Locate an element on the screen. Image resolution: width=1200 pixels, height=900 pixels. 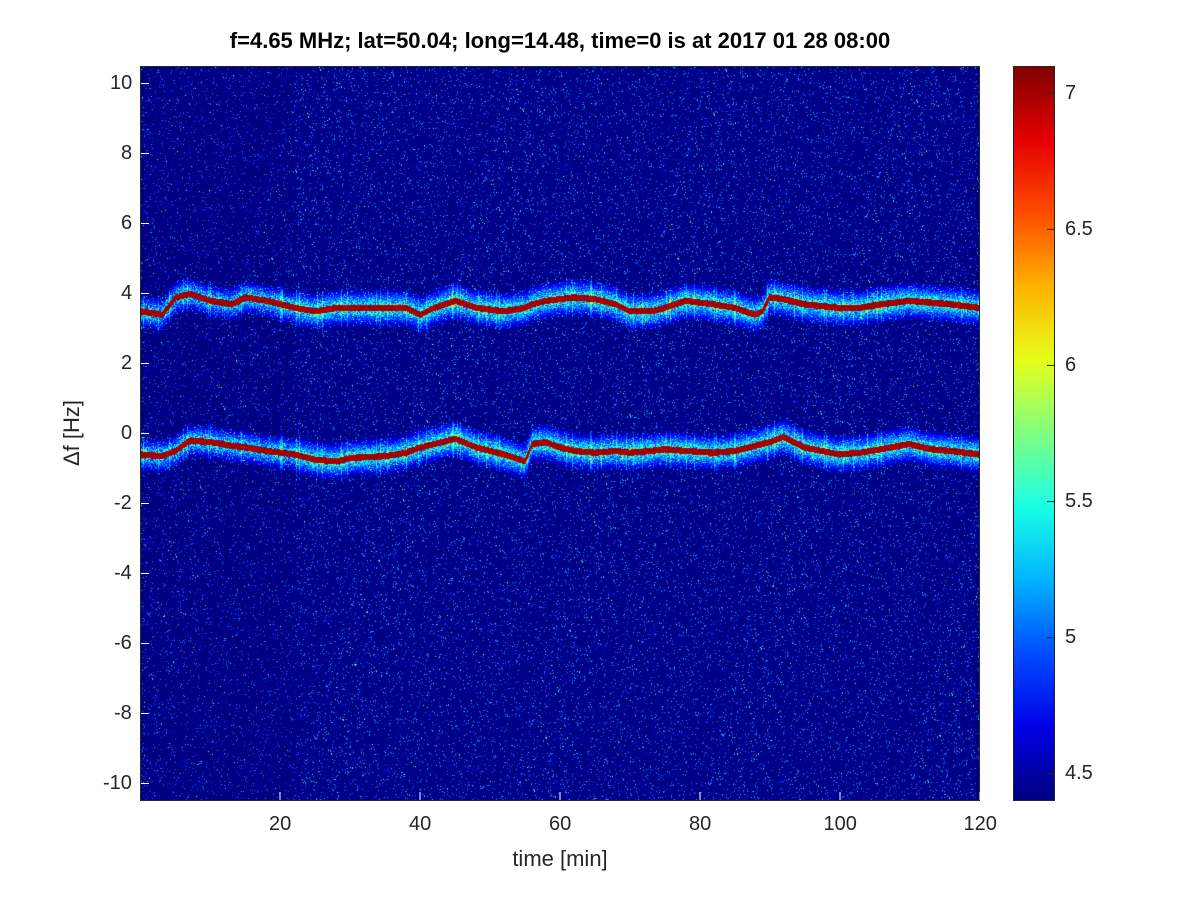
y-tick-label: 10 is located at coordinates (121, 83).